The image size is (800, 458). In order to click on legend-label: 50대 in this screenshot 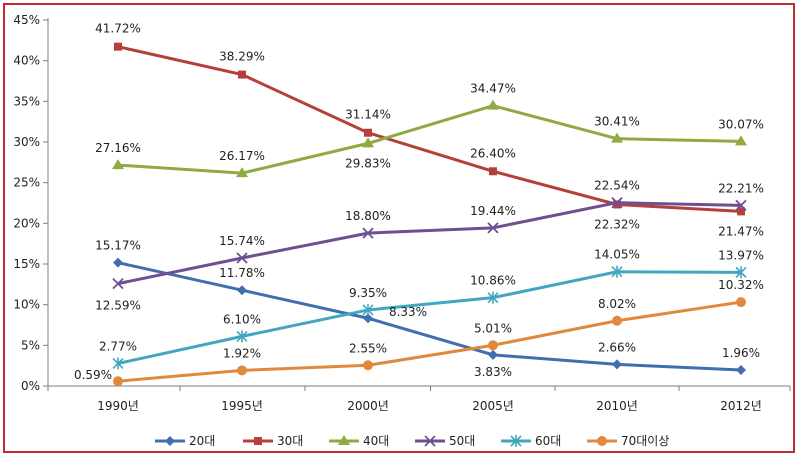, I will do `click(462, 441)`.